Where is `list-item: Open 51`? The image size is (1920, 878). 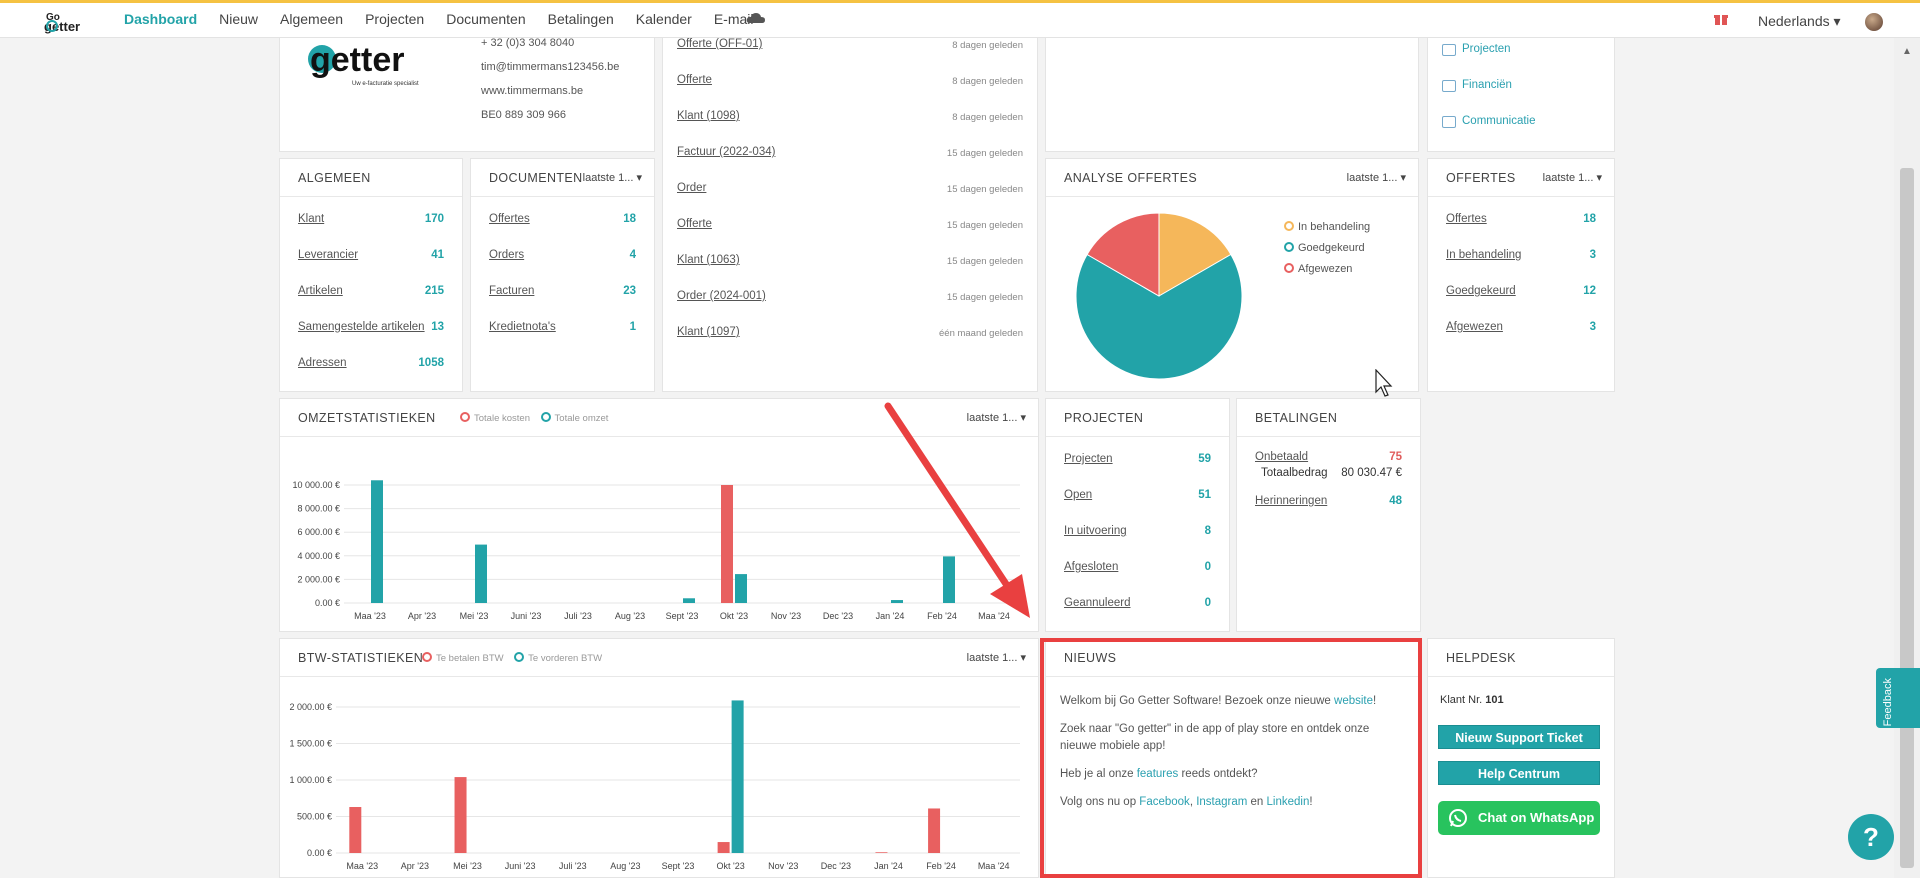
list-item: Open 51 is located at coordinates (1137, 497).